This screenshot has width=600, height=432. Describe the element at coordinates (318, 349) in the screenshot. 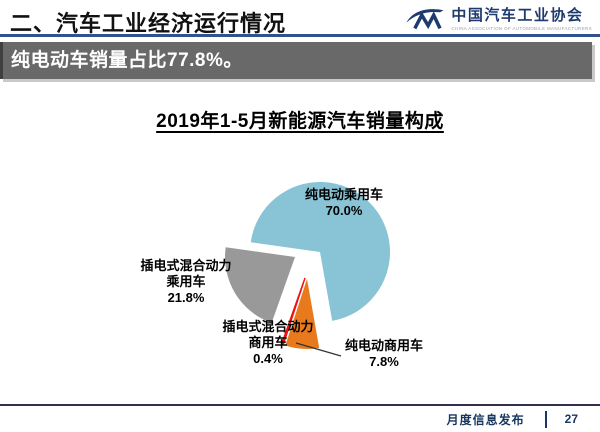

I see `pie-leader-line` at that location.